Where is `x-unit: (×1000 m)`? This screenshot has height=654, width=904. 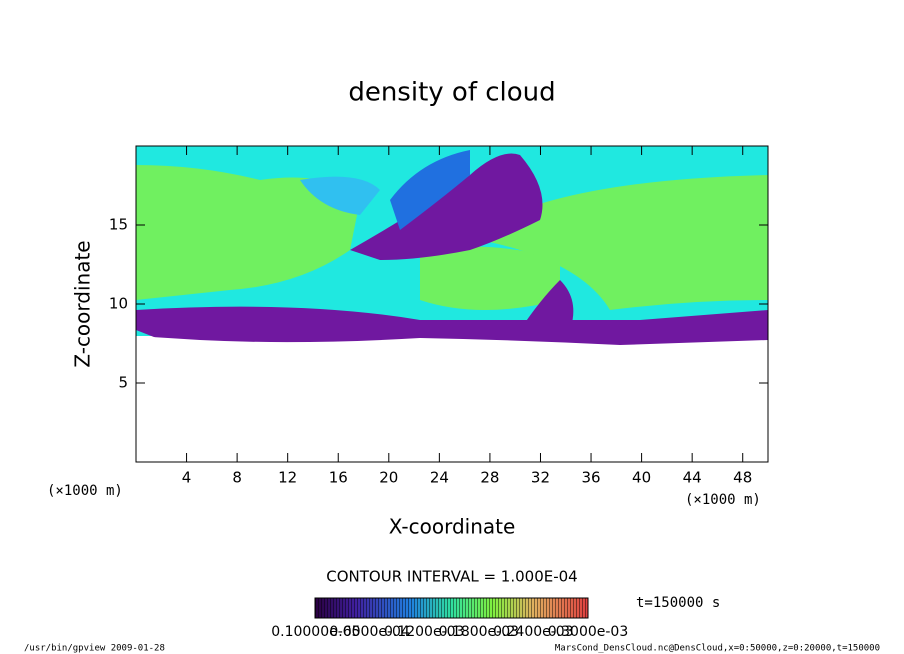 x-unit: (×1000 m) is located at coordinates (723, 500).